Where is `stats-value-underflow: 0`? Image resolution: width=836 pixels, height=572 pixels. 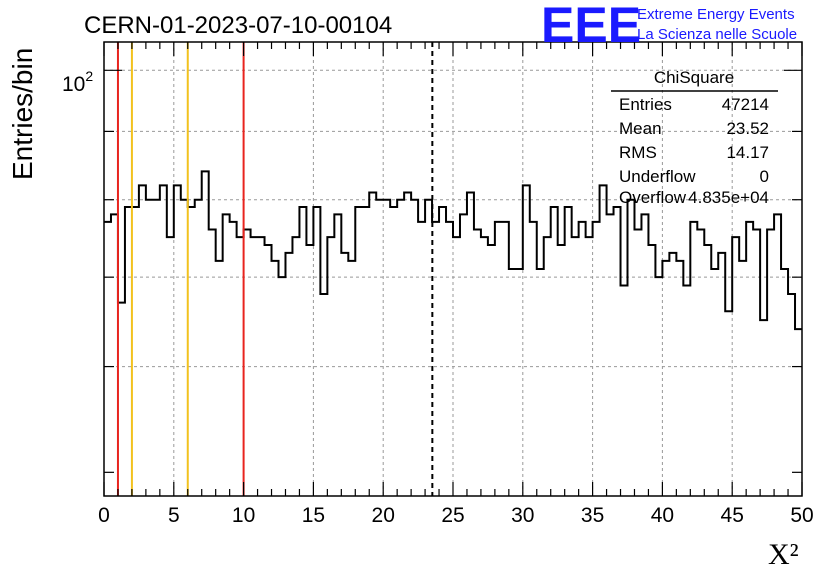
stats-value-underflow: 0 is located at coordinates (764, 176).